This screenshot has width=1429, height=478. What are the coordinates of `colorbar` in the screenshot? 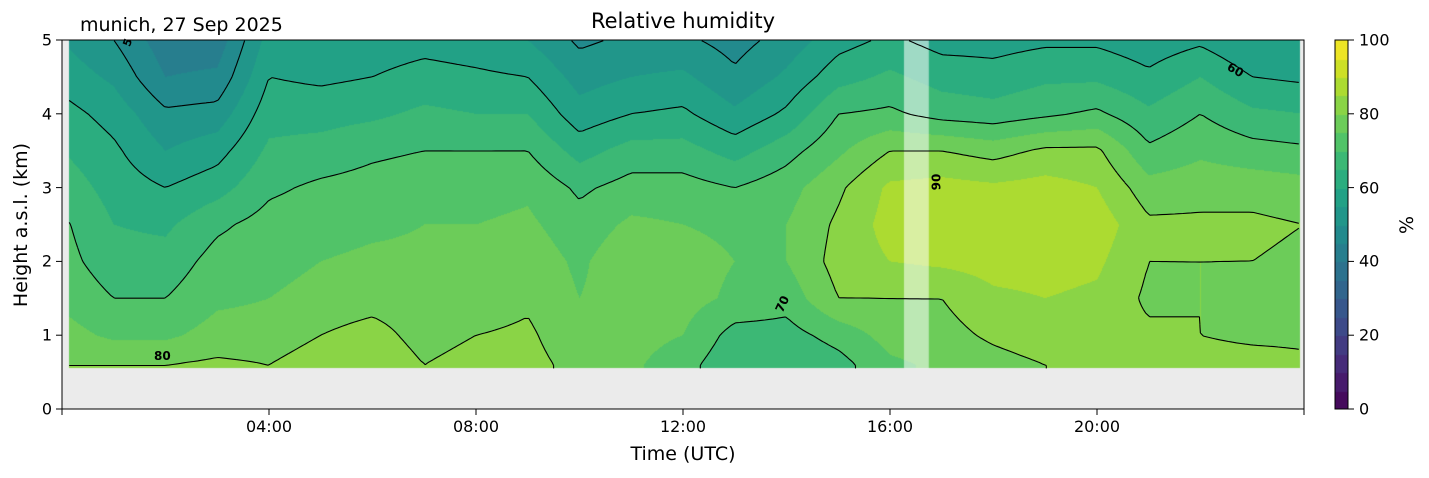 It's located at (1341, 224).